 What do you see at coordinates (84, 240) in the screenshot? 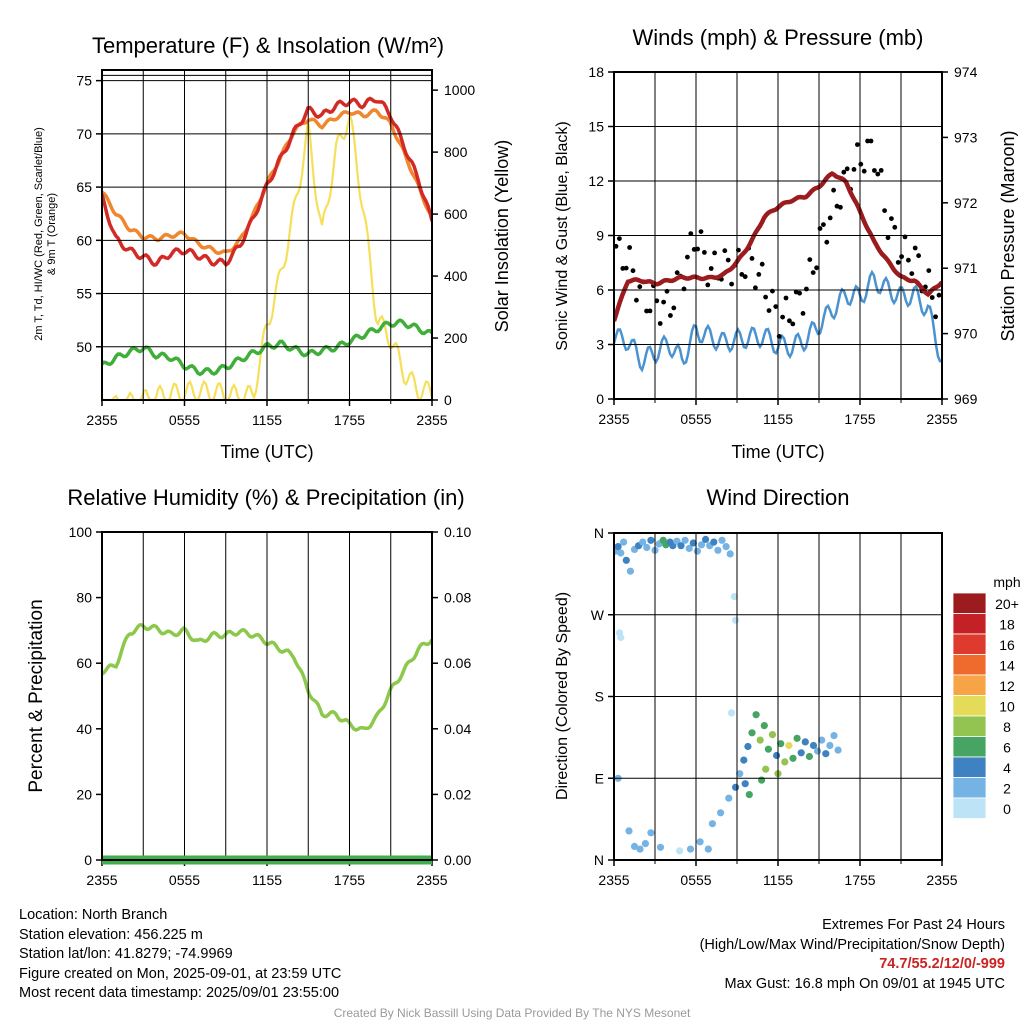
I see `temperature-ytick-label: 60` at bounding box center [84, 240].